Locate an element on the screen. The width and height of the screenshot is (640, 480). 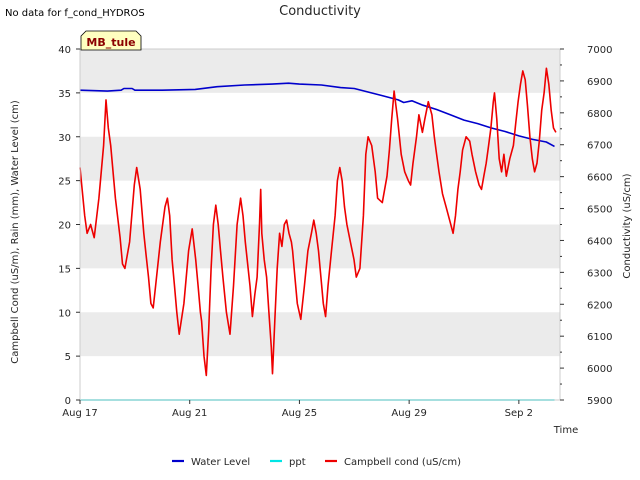
y-right-tick-label: 5900 is located at coordinates (599, 401).